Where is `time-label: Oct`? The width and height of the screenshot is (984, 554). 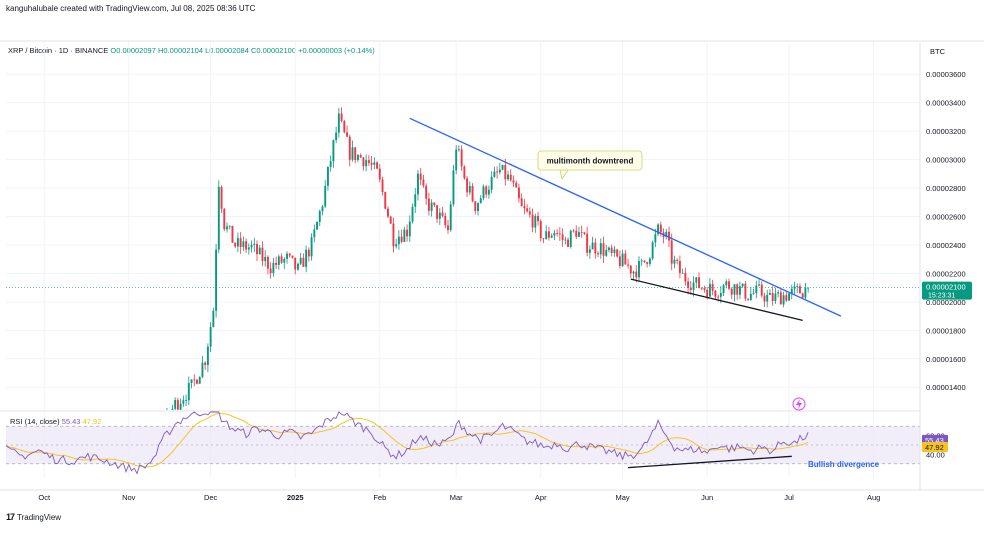
time-label: Oct is located at coordinates (44, 497).